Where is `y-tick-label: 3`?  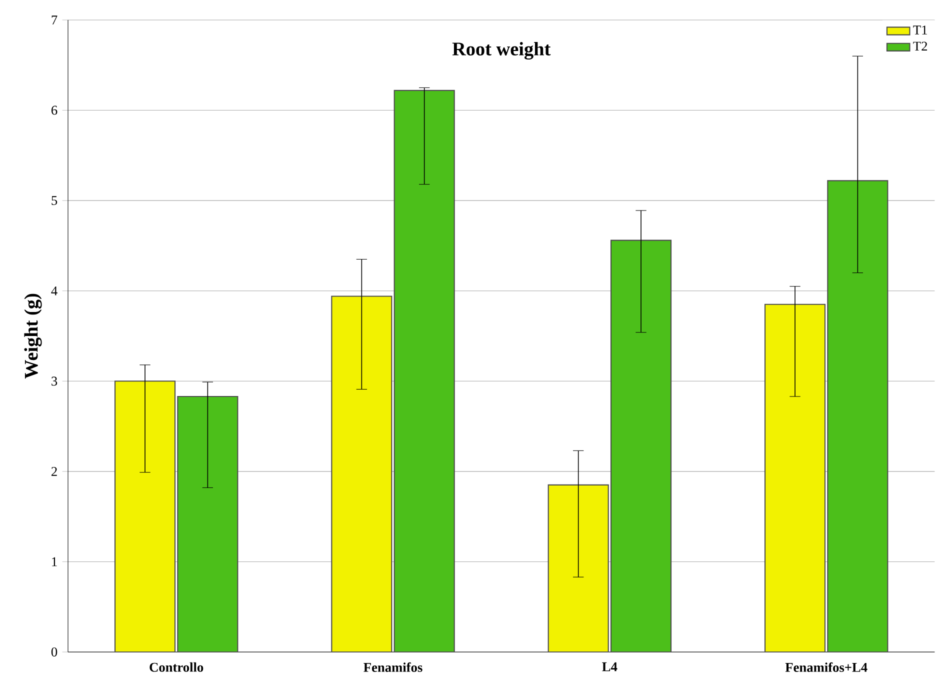 y-tick-label: 3 is located at coordinates (55, 381).